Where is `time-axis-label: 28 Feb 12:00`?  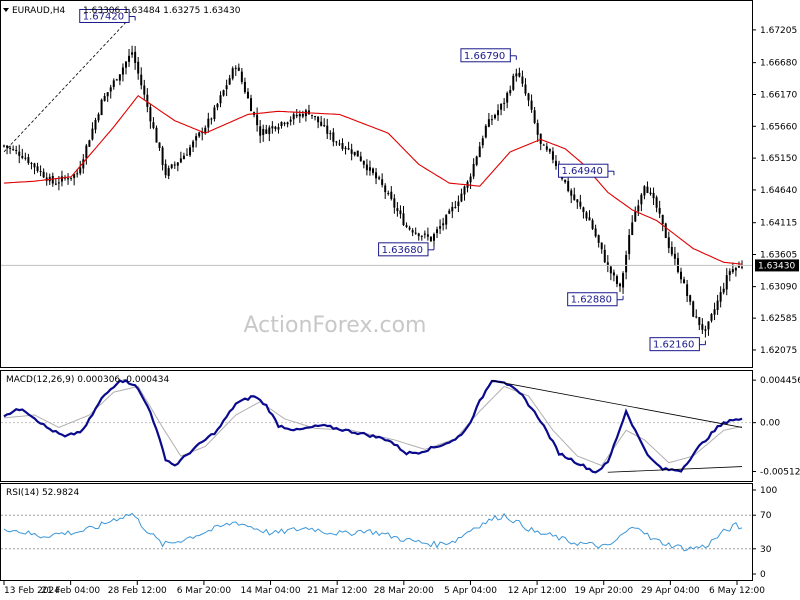 time-axis-label: 28 Feb 12:00 is located at coordinates (137, 591).